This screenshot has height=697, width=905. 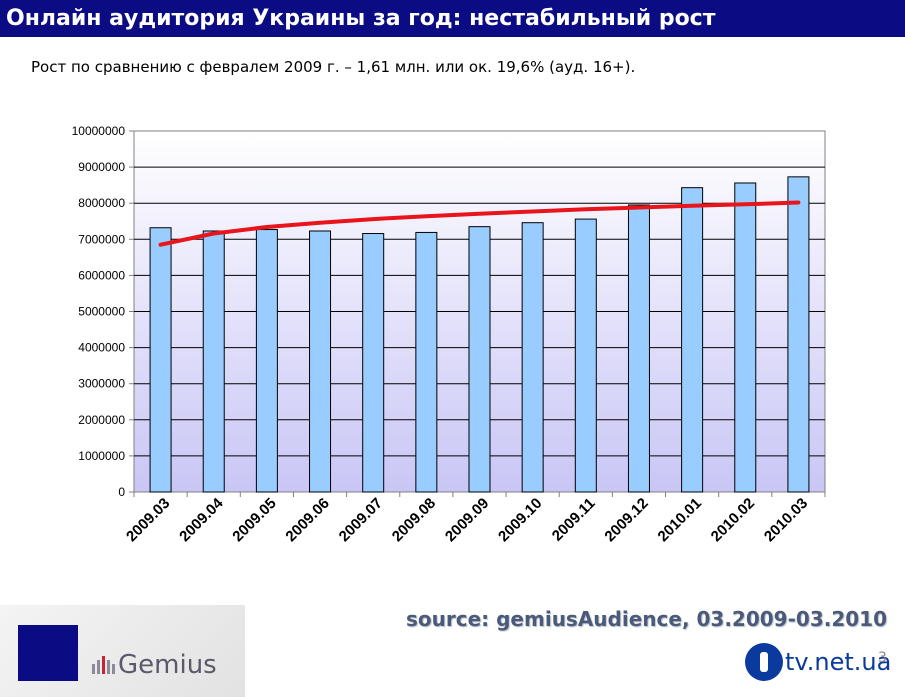 What do you see at coordinates (479, 223) in the screenshot?
I see `trend-line` at bounding box center [479, 223].